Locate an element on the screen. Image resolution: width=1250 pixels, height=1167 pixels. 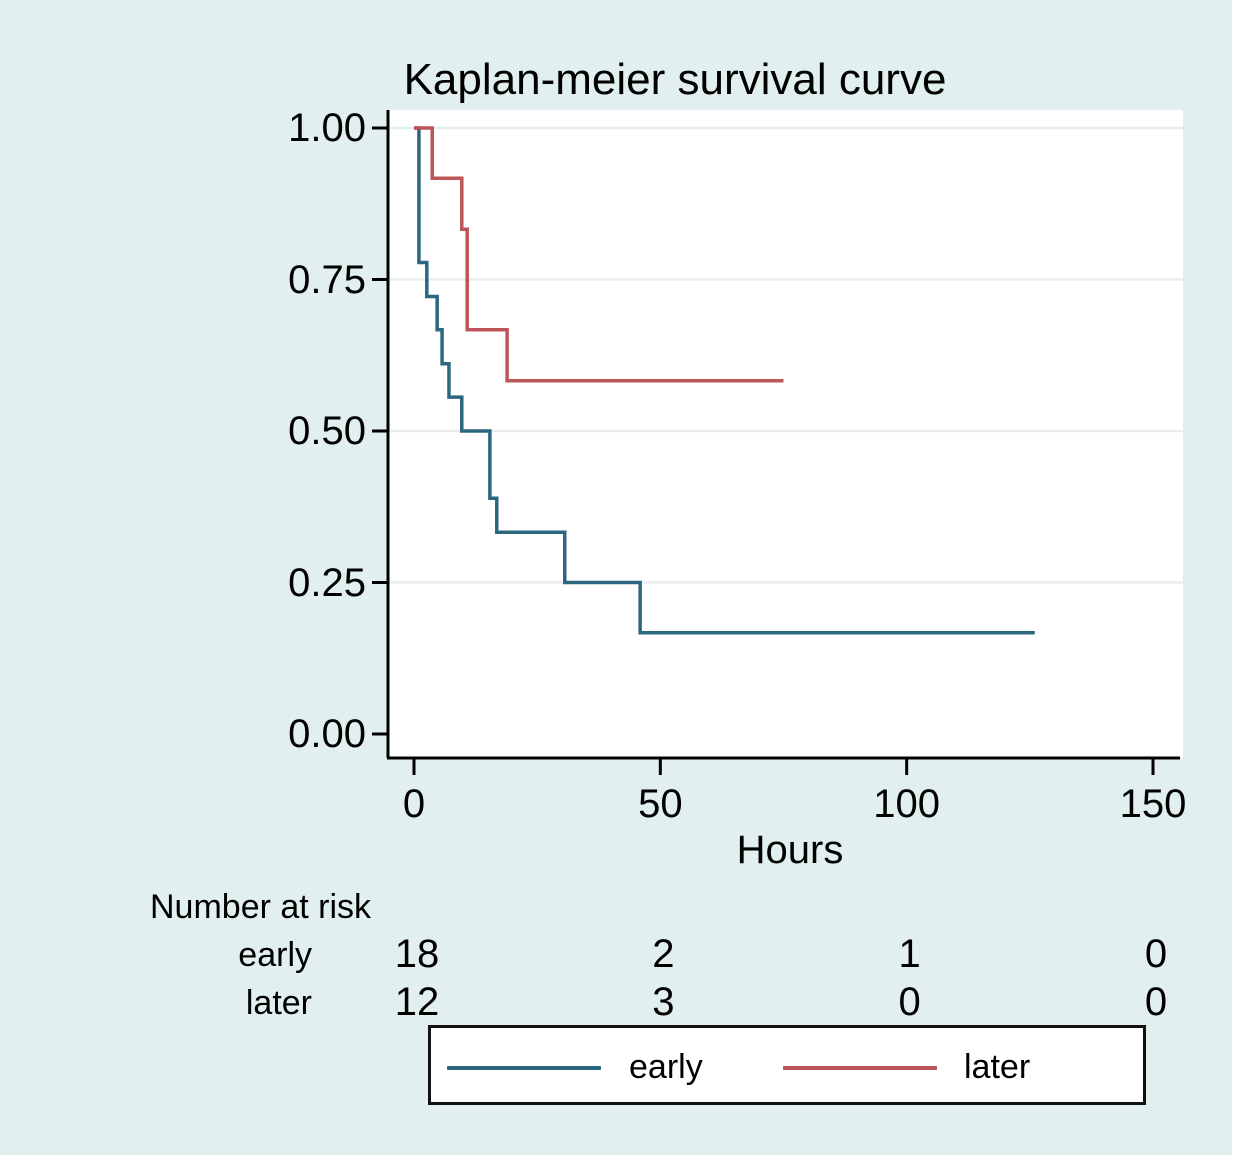
y-tick-label: 0.75 is located at coordinates (327, 279).